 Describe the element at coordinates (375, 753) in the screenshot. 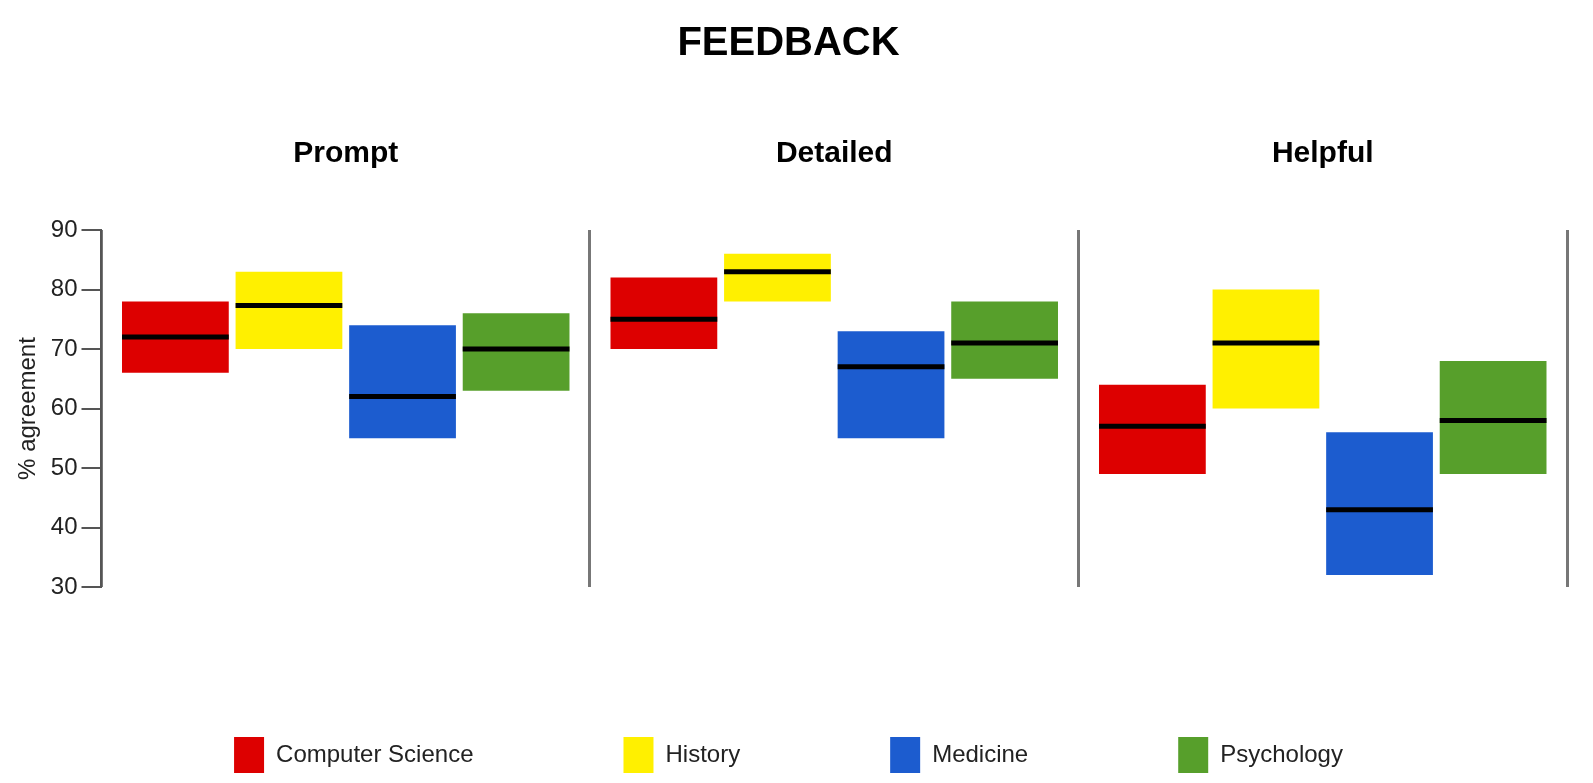

I see `legend-label: Computer Science` at that location.